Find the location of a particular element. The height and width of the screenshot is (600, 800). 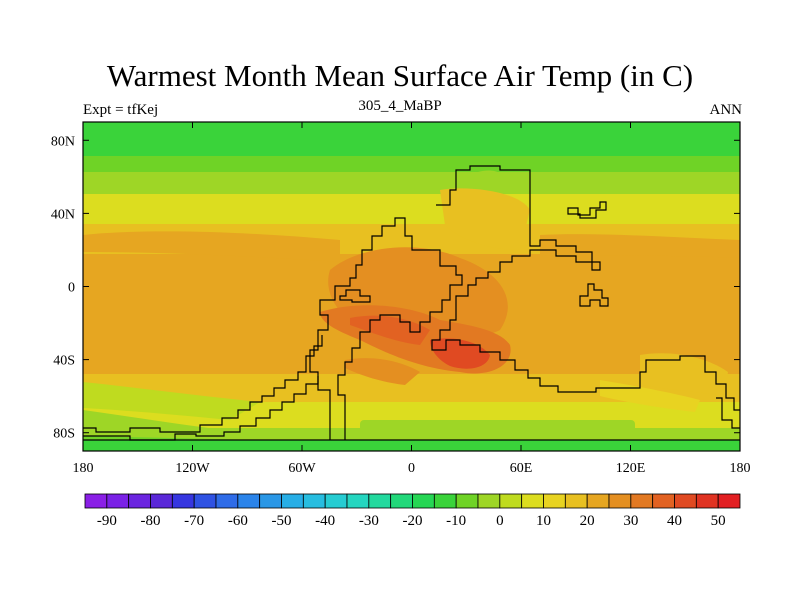

colorbar-label: -10 is located at coordinates (456, 521).